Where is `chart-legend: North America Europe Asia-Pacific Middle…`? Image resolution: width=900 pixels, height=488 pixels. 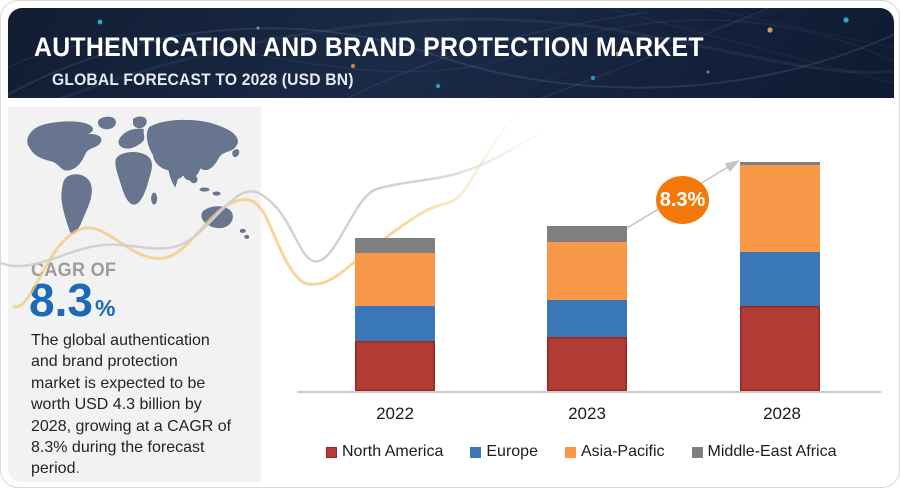 chart-legend: North America Europe Asia-Pacific Middle… is located at coordinates (581, 452).